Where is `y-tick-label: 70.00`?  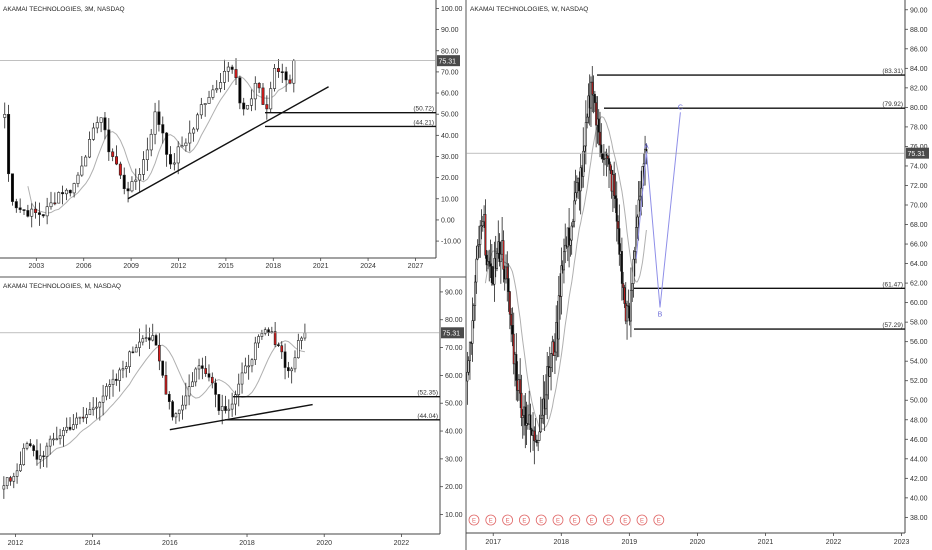 y-tick-label: 70.00 is located at coordinates (454, 348).